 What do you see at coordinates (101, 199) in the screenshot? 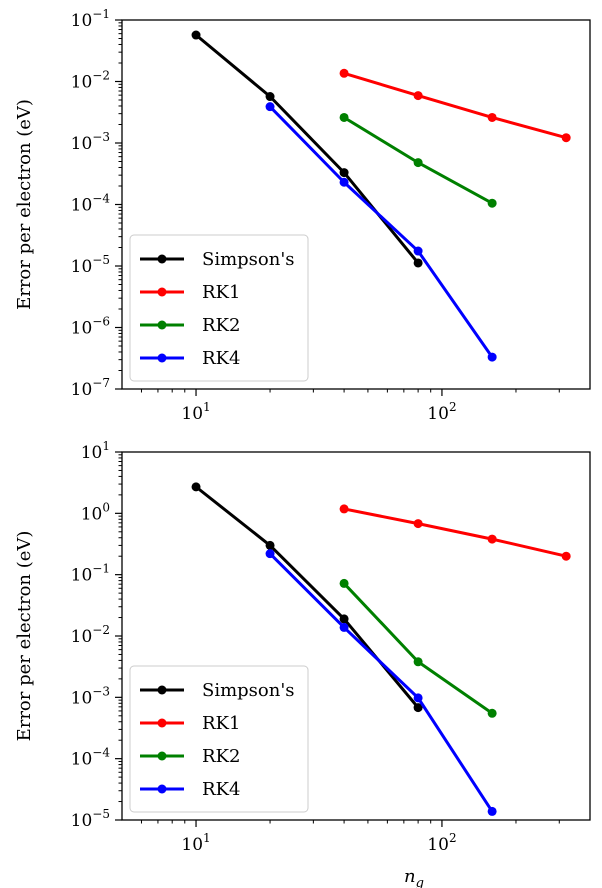
I see `y-tick-exp: −4` at bounding box center [101, 199].